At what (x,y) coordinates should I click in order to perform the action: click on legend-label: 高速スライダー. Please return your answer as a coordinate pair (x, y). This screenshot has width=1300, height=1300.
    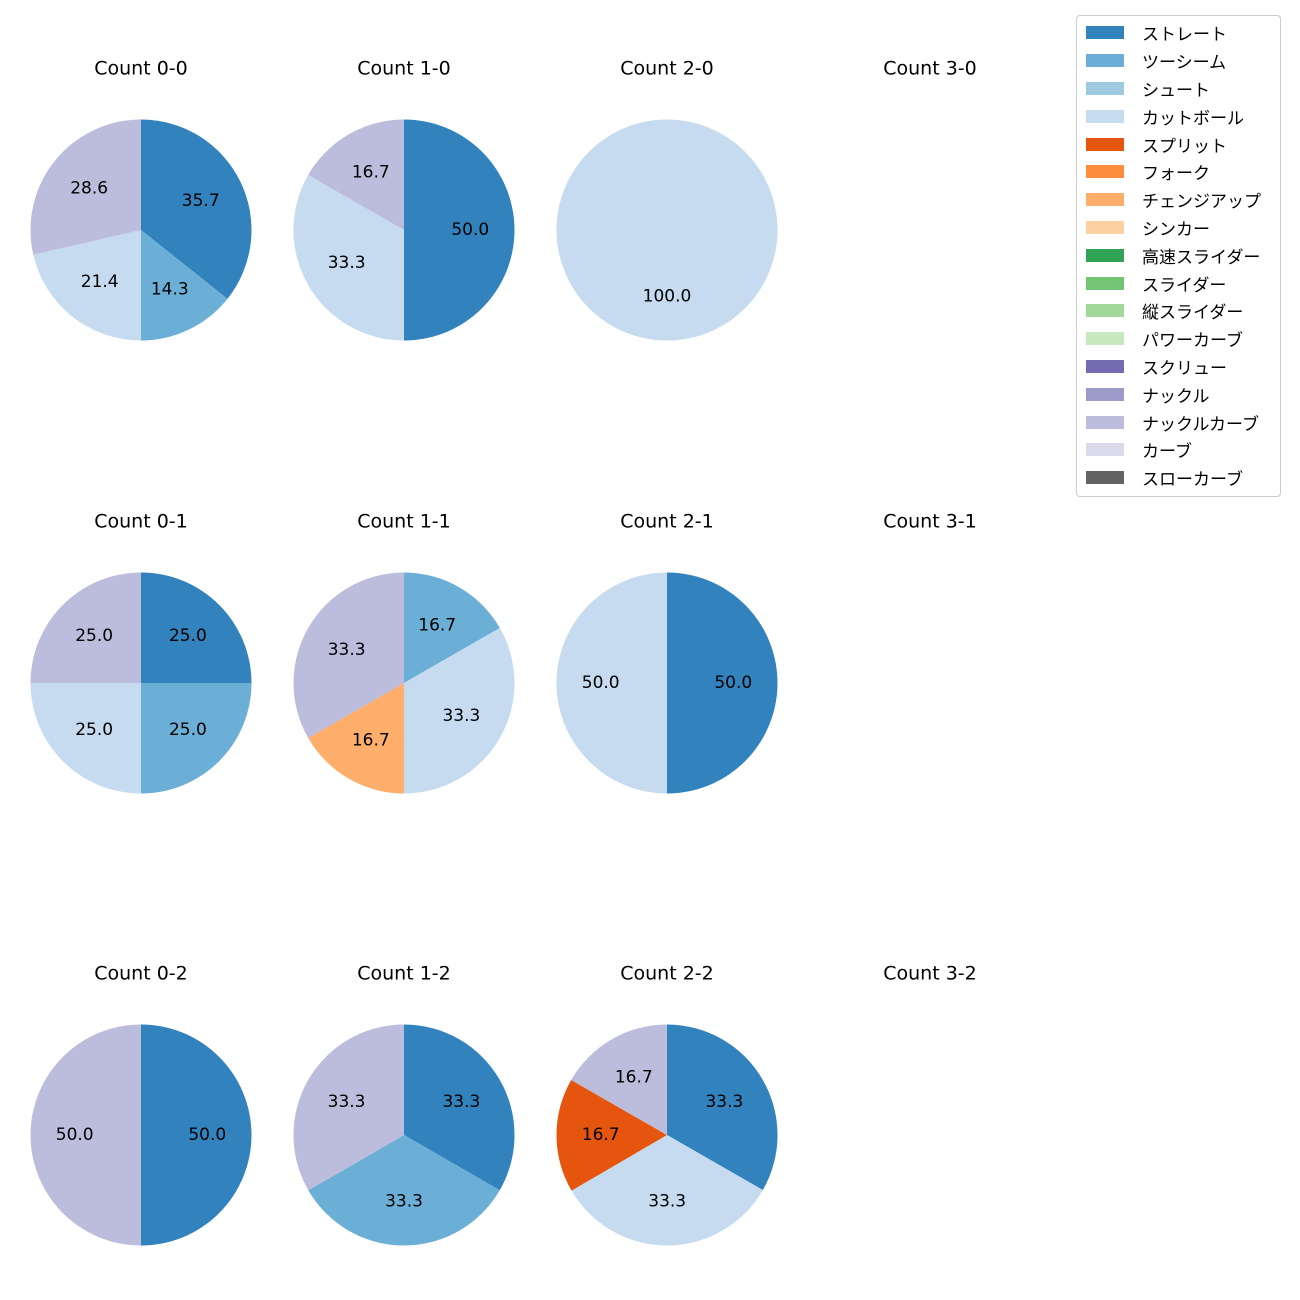
    Looking at the image, I should click on (1201, 257).